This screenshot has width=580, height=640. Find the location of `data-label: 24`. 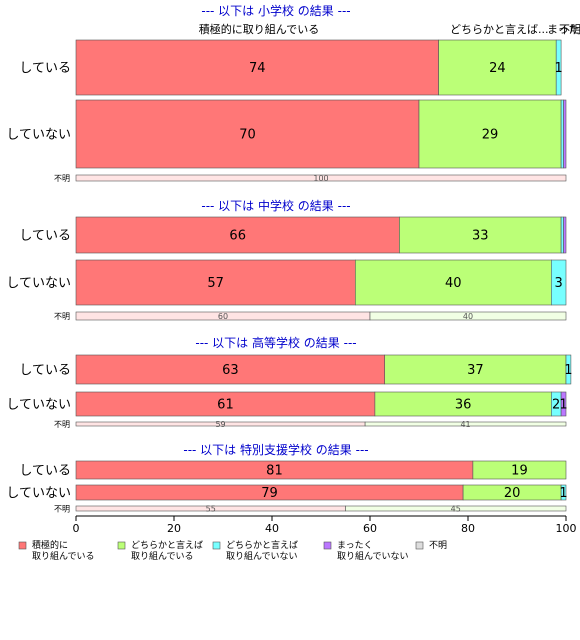

data-label: 24 is located at coordinates (497, 68).